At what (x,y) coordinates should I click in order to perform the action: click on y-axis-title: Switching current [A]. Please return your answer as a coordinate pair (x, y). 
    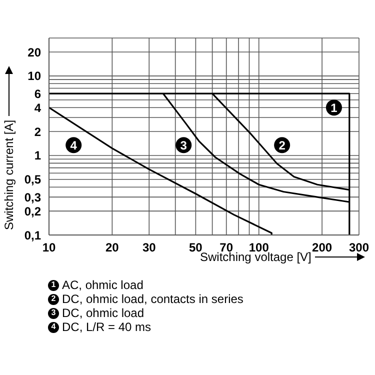
    Looking at the image, I should click on (9, 175).